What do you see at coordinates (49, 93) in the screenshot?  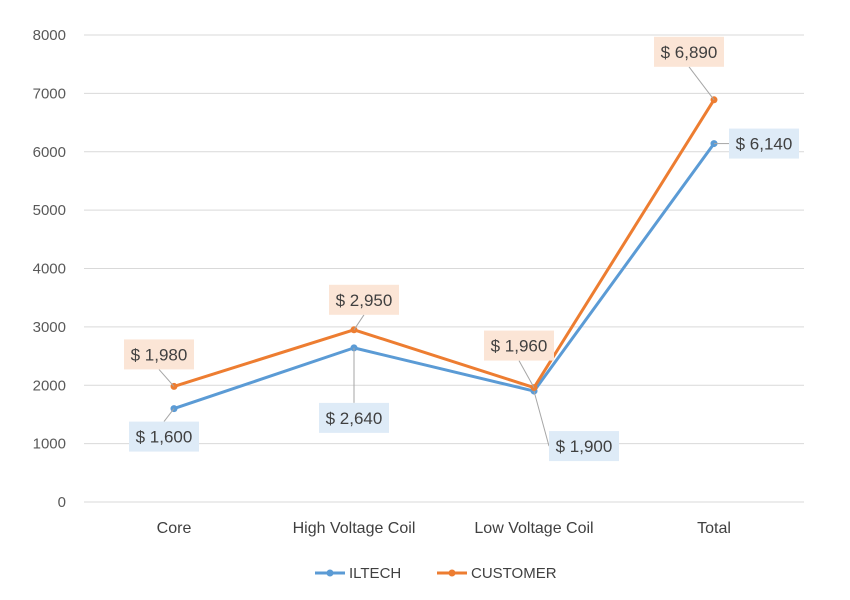 I see `y-tick-label: 7000` at bounding box center [49, 93].